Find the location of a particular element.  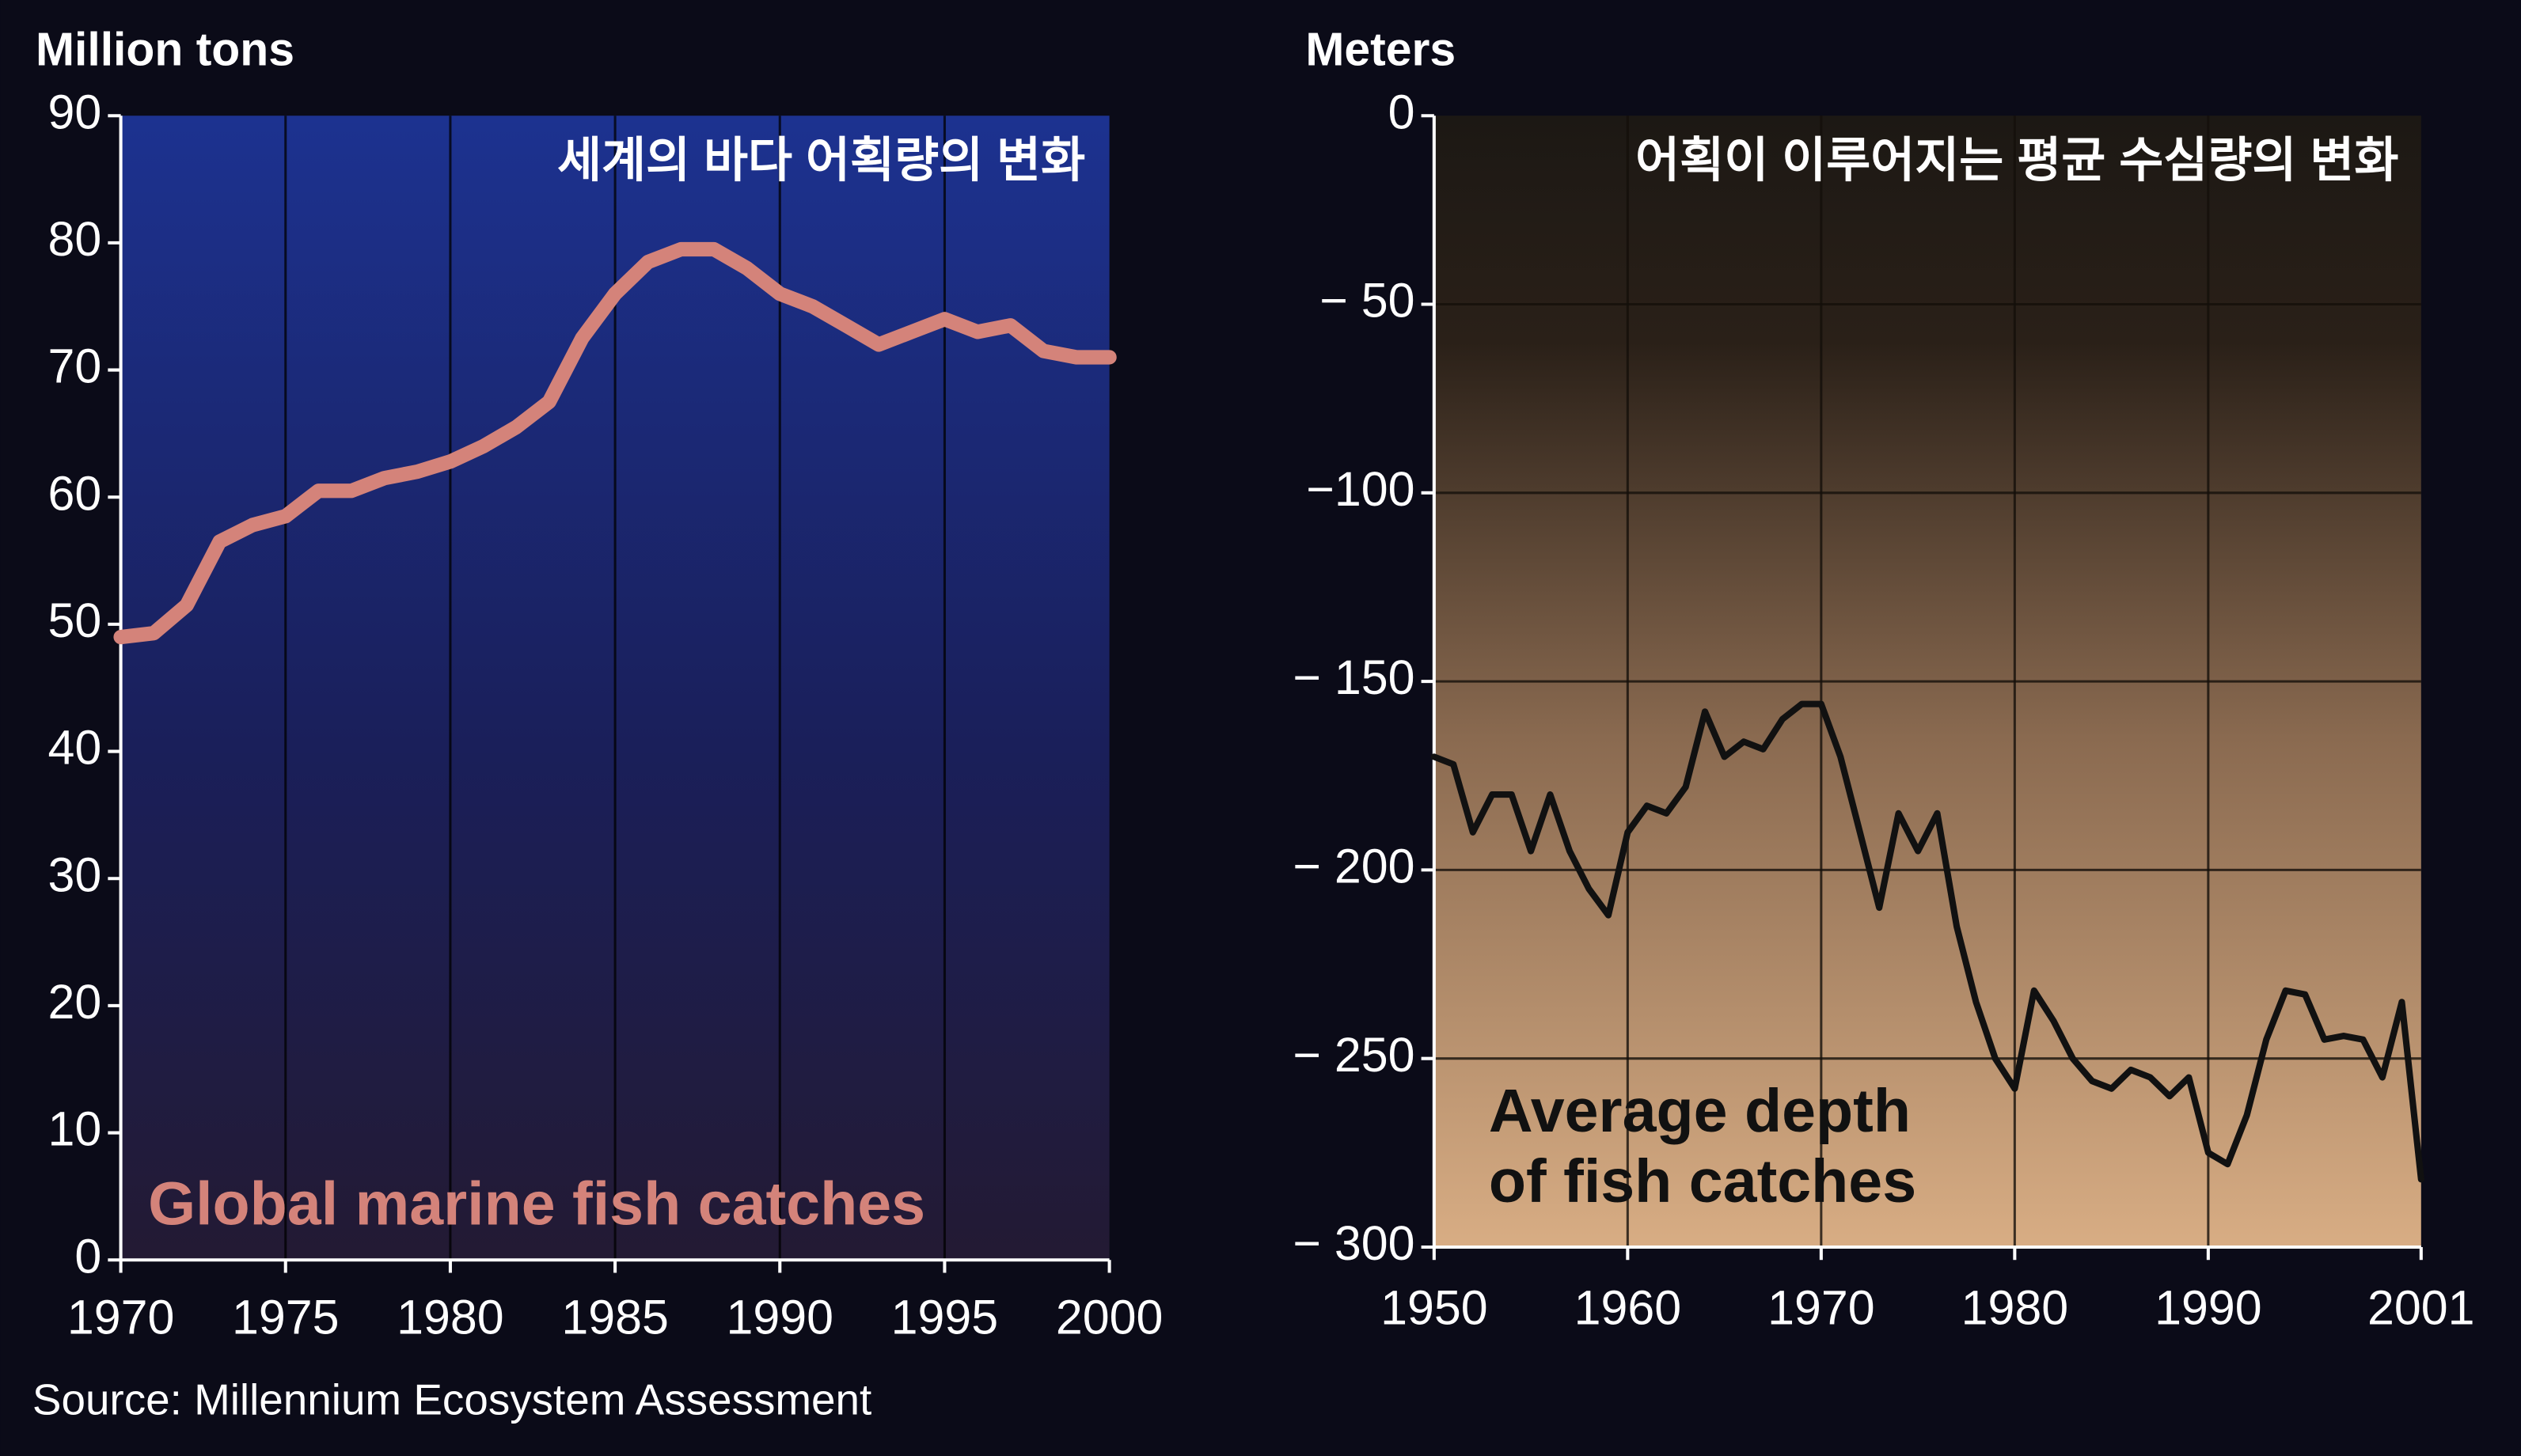

x-tick-label: 1950 is located at coordinates (1434, 1307).